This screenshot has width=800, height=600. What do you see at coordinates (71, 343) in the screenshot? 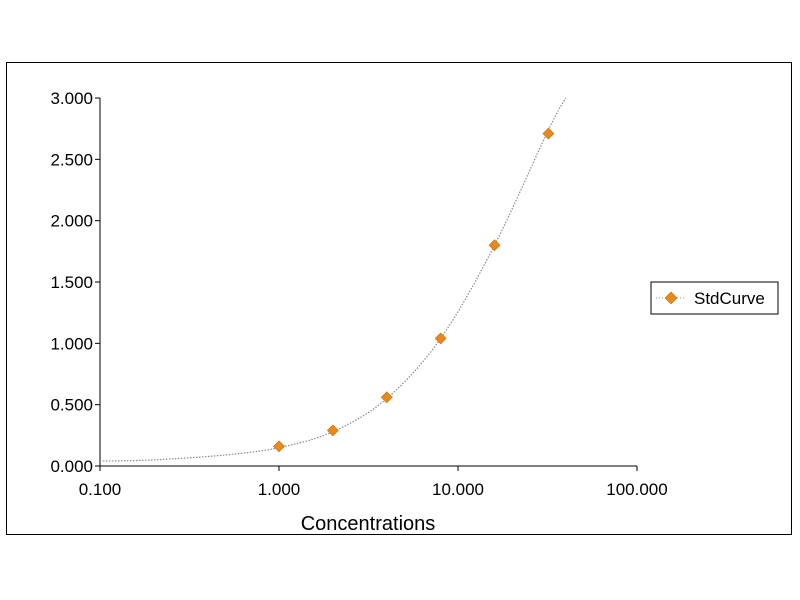
I see `y-tick-label: 1.000` at bounding box center [71, 343].